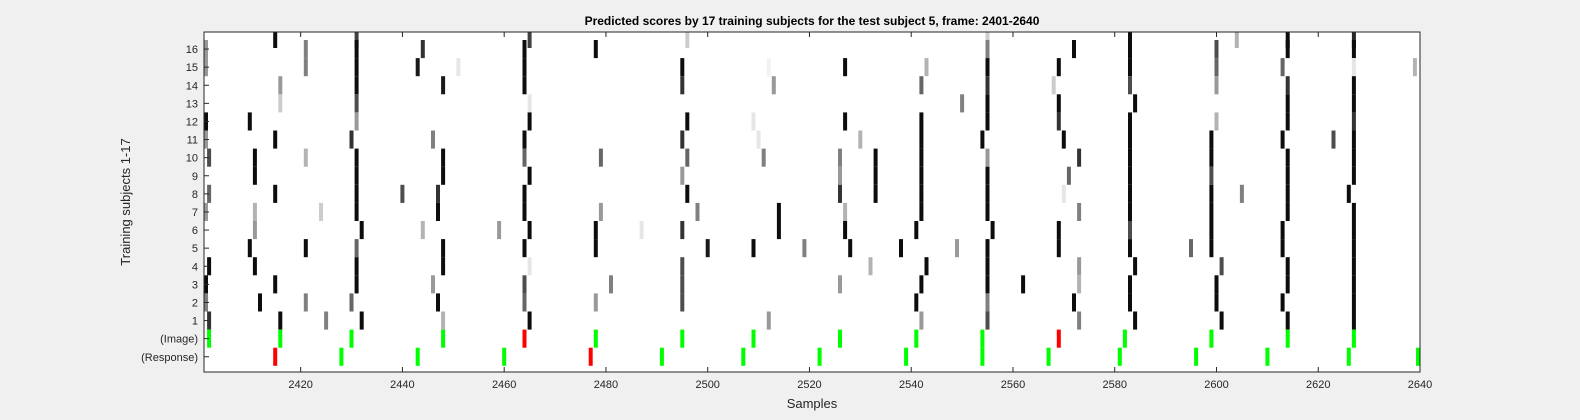  What do you see at coordinates (1114, 385) in the screenshot?
I see `x-tick-label: 2580` at bounding box center [1114, 385].